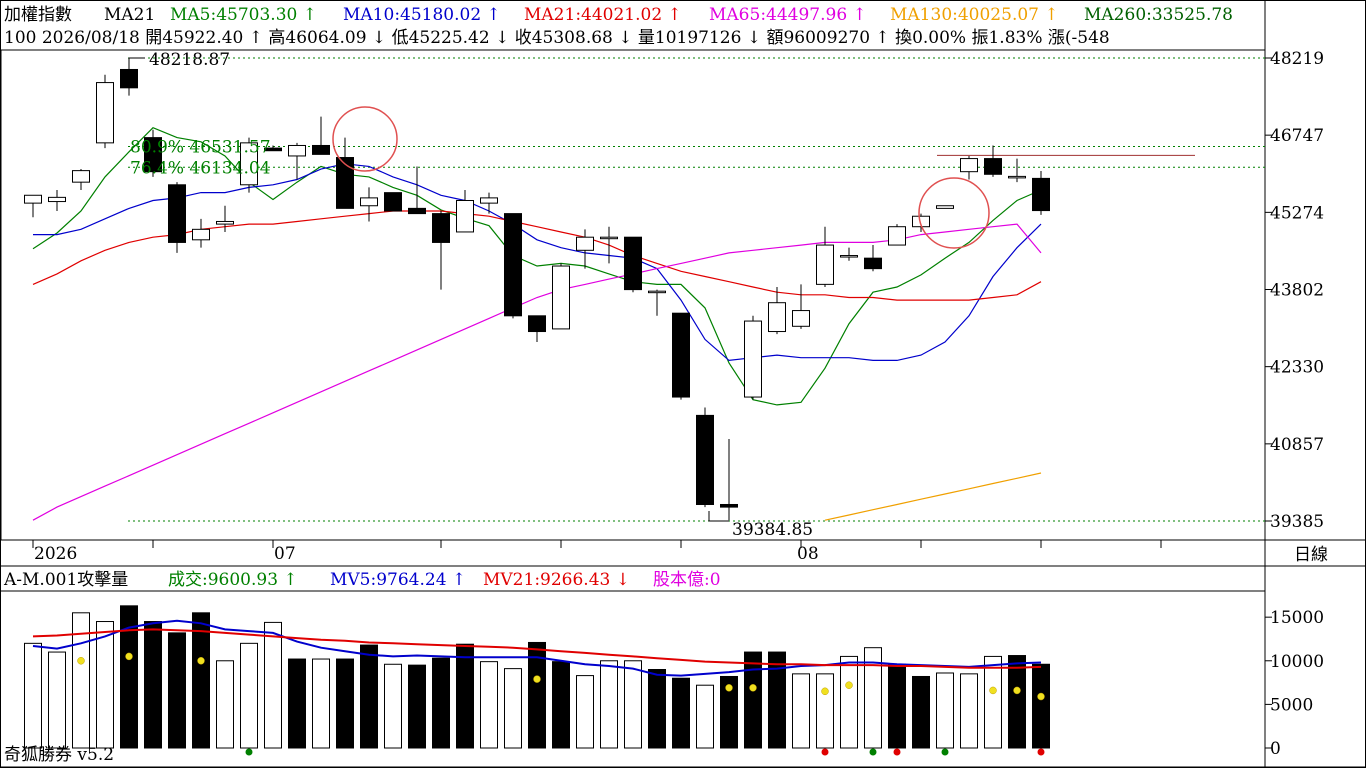  I want to click on volume-bars, so click(537, 677).